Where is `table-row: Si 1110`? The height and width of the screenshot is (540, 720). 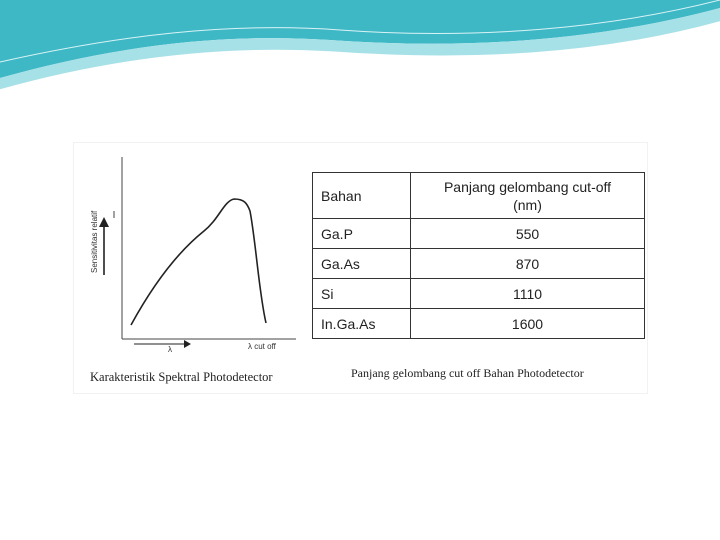
table-row: Si 1110 is located at coordinates (478, 293).